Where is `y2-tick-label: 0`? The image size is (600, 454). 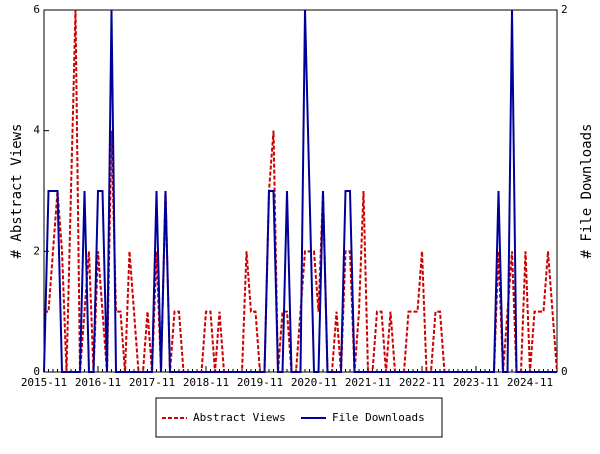 y2-tick-label: 0 is located at coordinates (564, 371).